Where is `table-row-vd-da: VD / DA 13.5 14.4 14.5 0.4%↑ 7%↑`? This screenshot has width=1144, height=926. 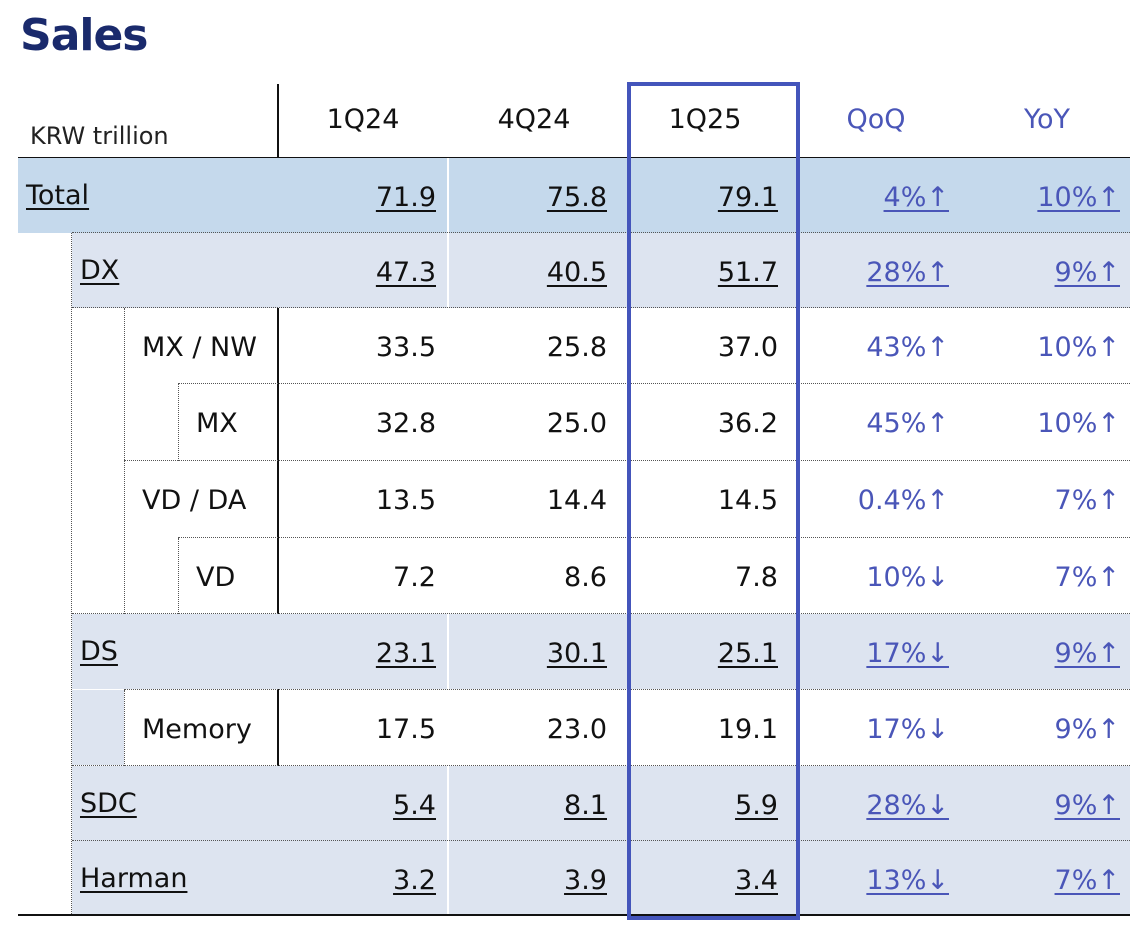
table-row-vd-da: VD / DA 13.5 14.4 14.5 0.4%↑ 7%↑ is located at coordinates (572, 498).